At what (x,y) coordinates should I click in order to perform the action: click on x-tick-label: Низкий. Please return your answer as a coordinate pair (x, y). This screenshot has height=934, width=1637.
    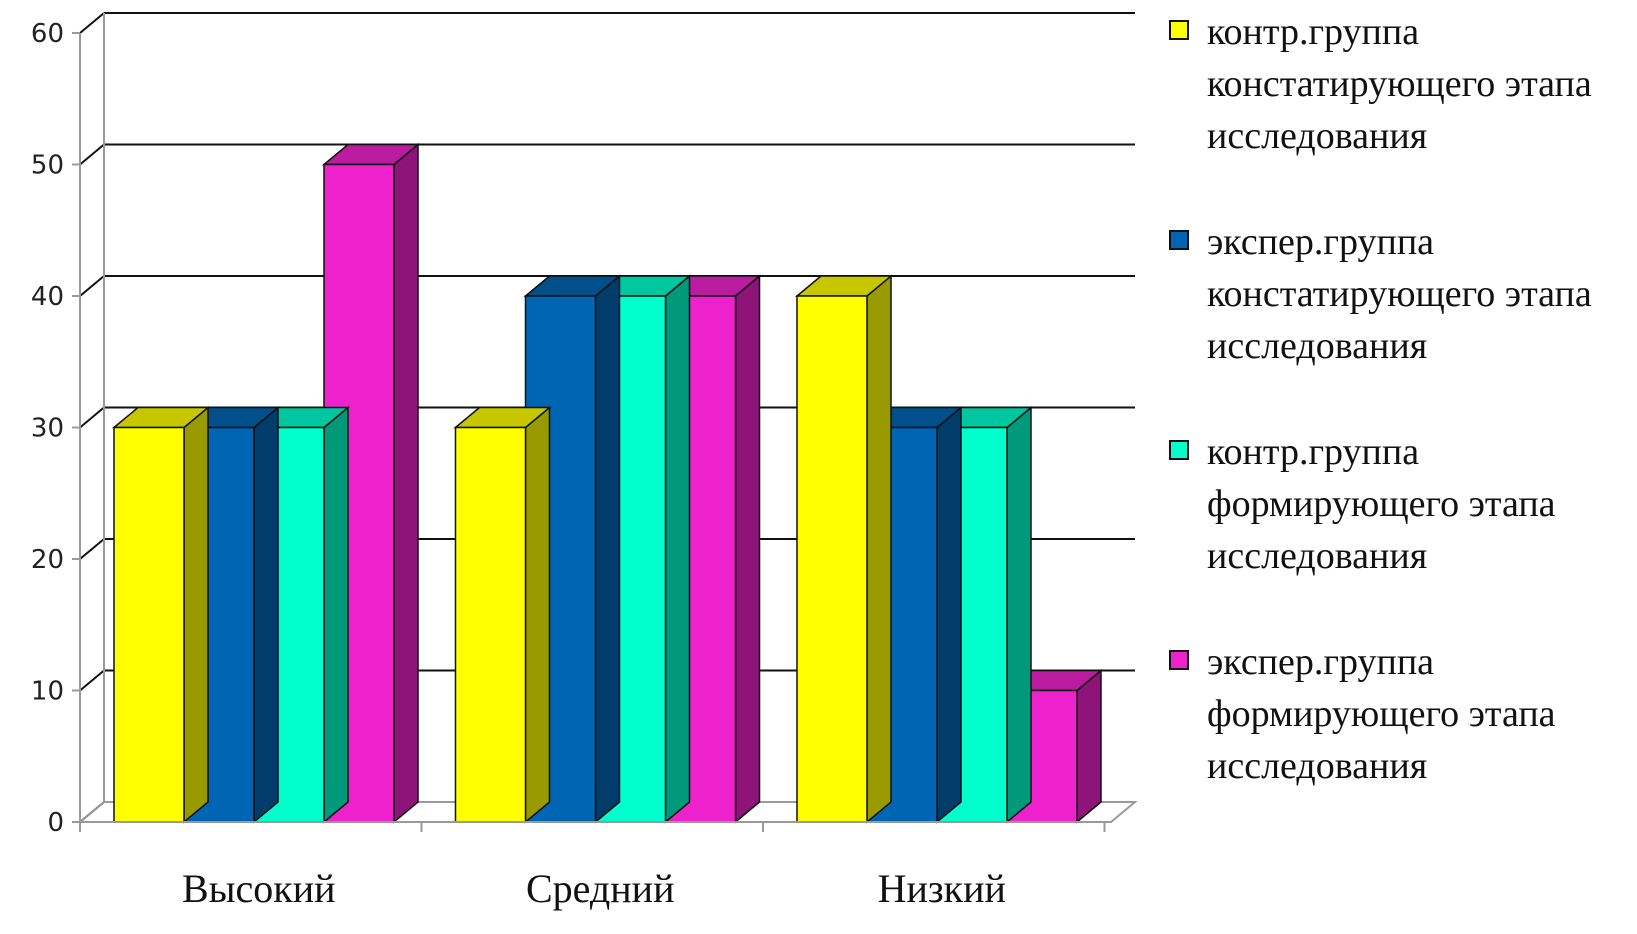
    Looking at the image, I should click on (942, 888).